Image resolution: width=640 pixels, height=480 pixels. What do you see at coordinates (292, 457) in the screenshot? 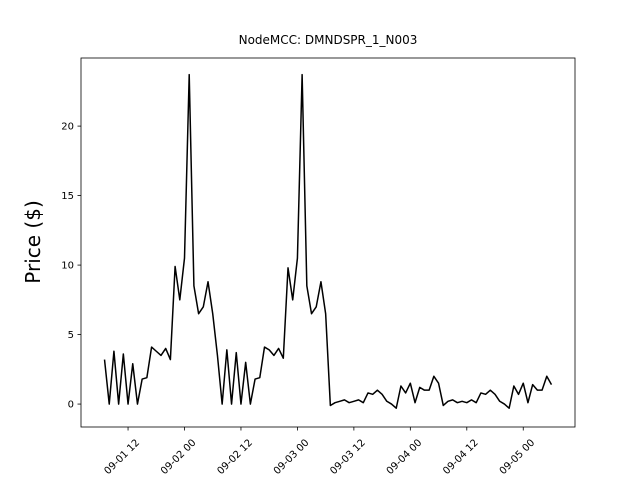
I see `x-tick-label: 09-03 00` at bounding box center [292, 457].